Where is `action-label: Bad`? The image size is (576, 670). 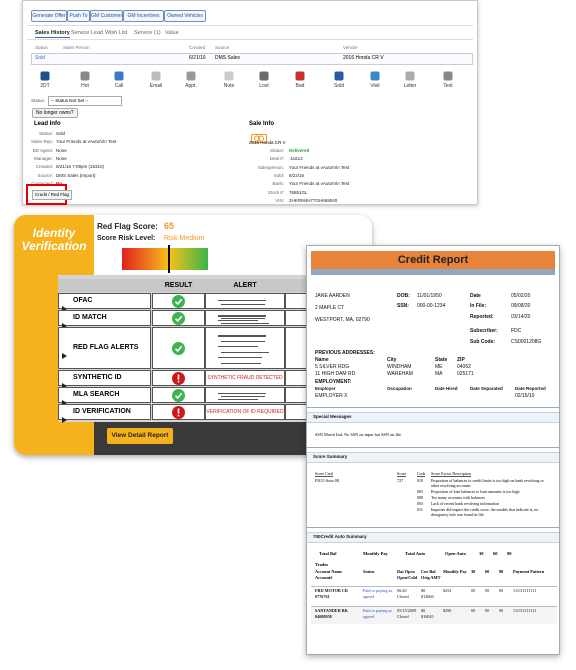 action-label: Bad is located at coordinates (300, 86).